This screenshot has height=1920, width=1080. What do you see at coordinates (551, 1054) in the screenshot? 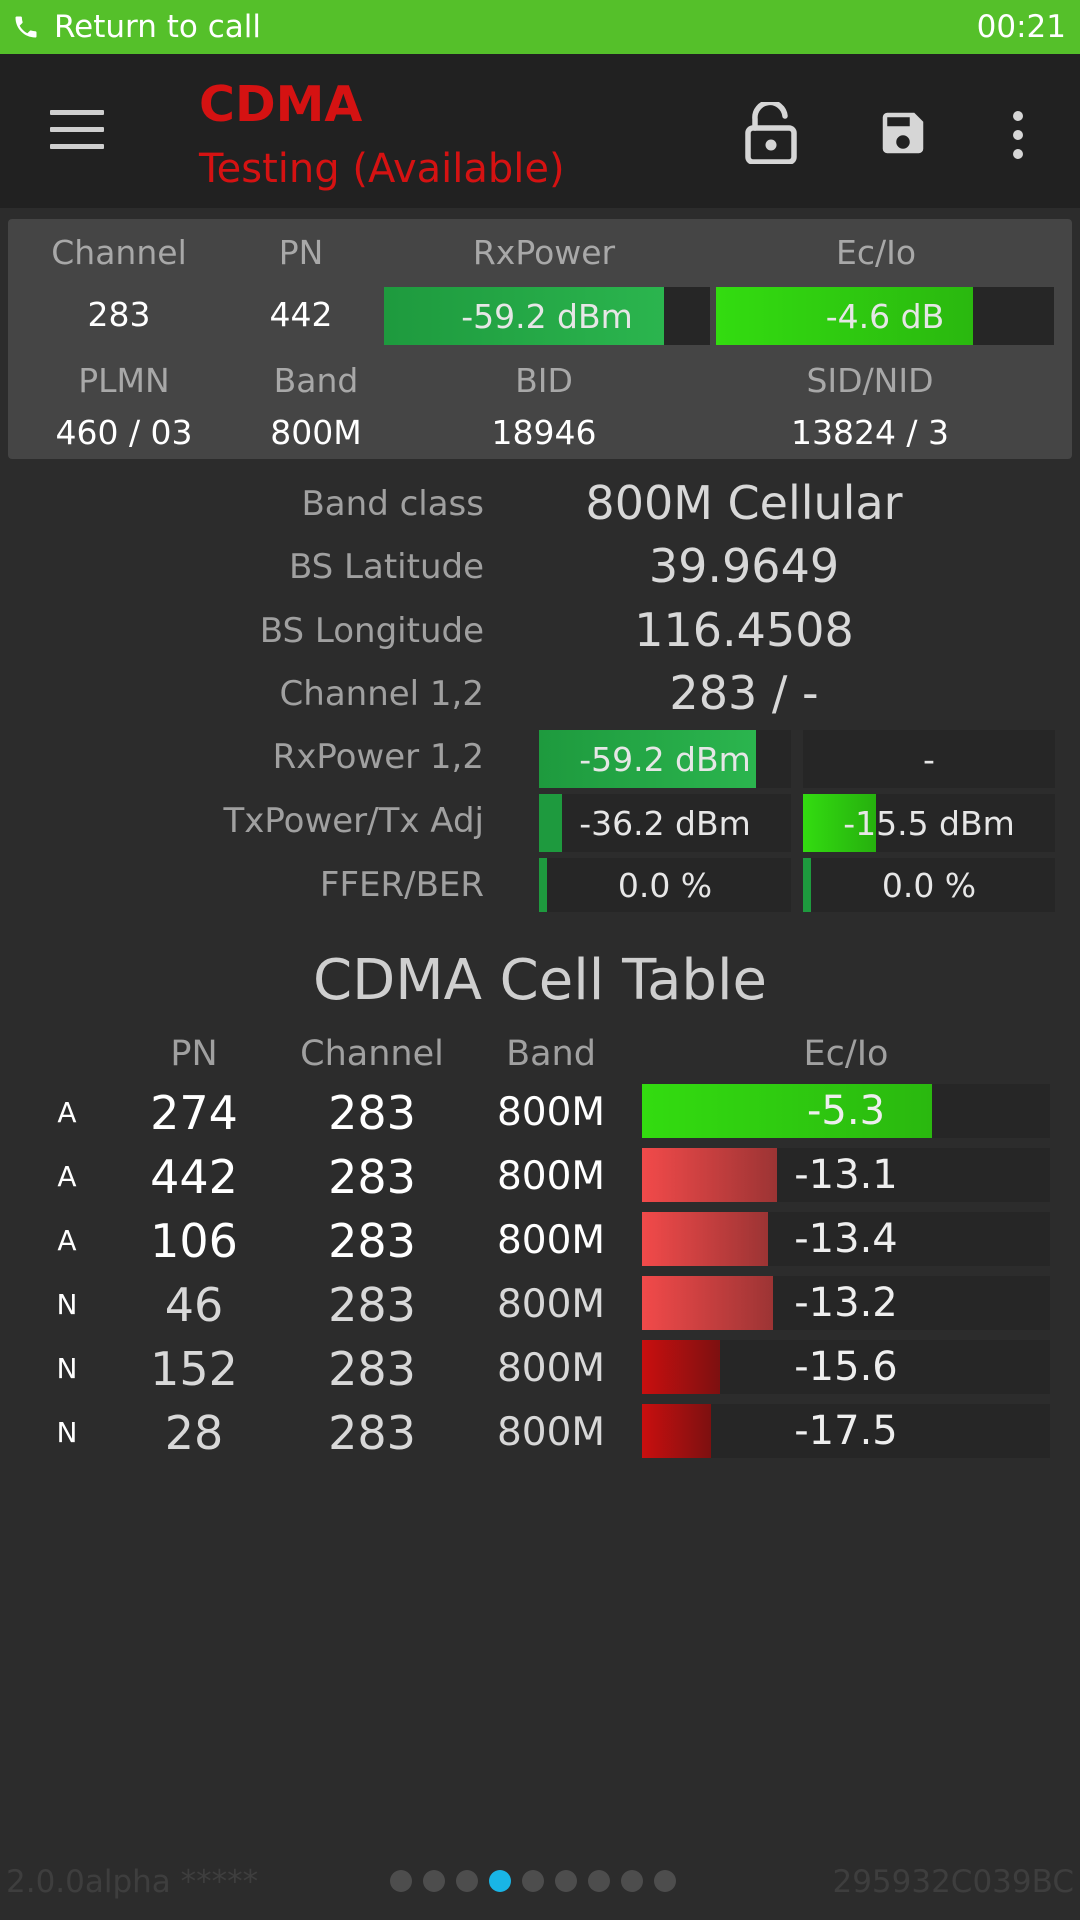
I see `table-header-band: Band` at bounding box center [551, 1054].